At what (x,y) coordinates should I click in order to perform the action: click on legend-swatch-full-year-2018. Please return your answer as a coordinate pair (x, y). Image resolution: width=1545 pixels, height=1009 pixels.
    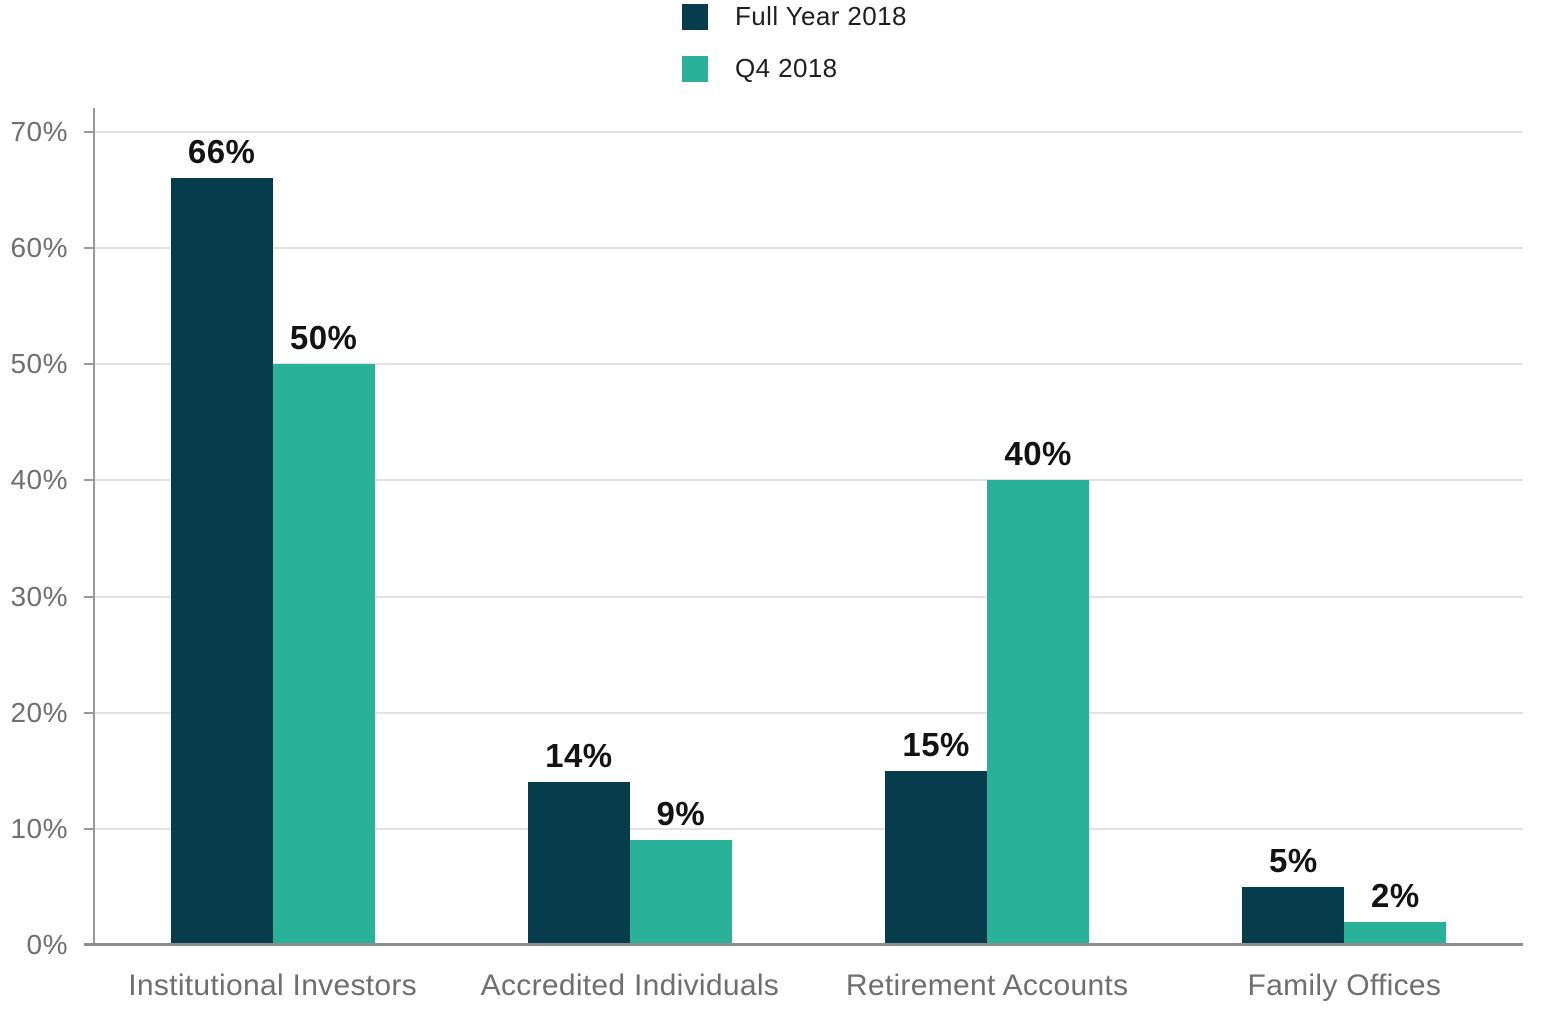
    Looking at the image, I should click on (695, 16).